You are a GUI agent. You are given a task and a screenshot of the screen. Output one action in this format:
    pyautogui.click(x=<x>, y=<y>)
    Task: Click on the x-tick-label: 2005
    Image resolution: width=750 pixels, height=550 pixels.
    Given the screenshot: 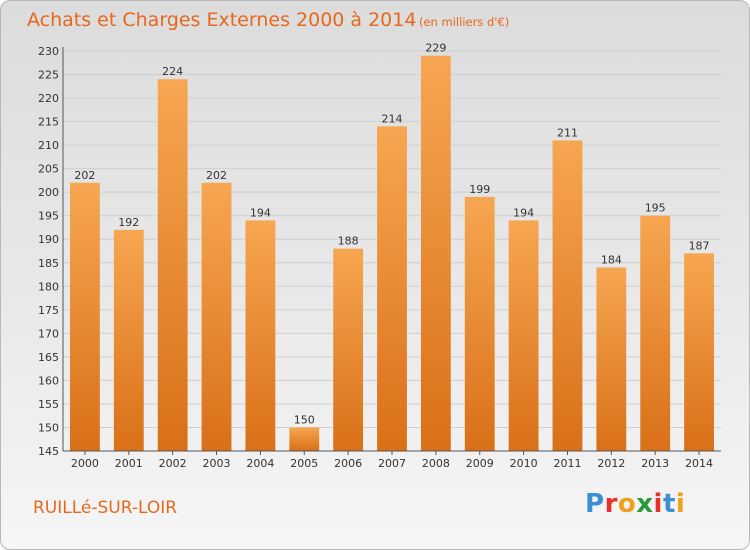 What is the action you would take?
    pyautogui.click(x=304, y=463)
    